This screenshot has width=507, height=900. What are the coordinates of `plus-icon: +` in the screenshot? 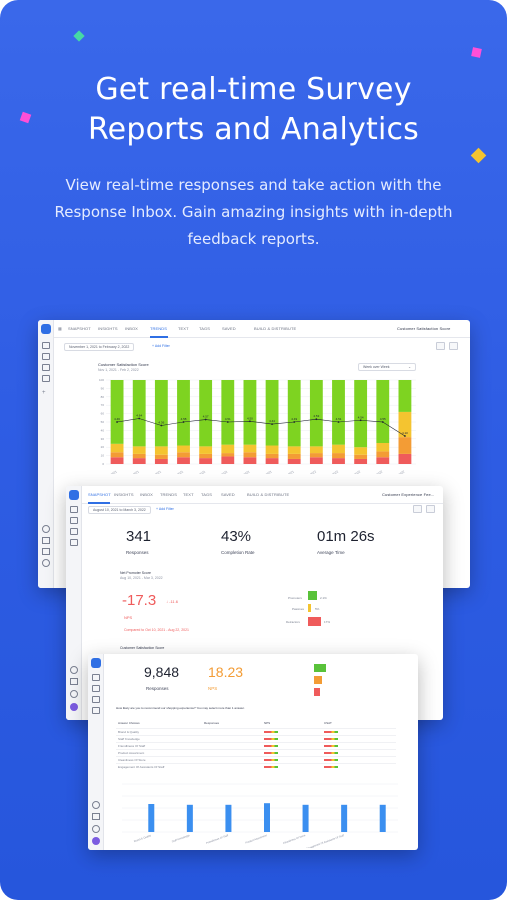 It's located at (44, 393).